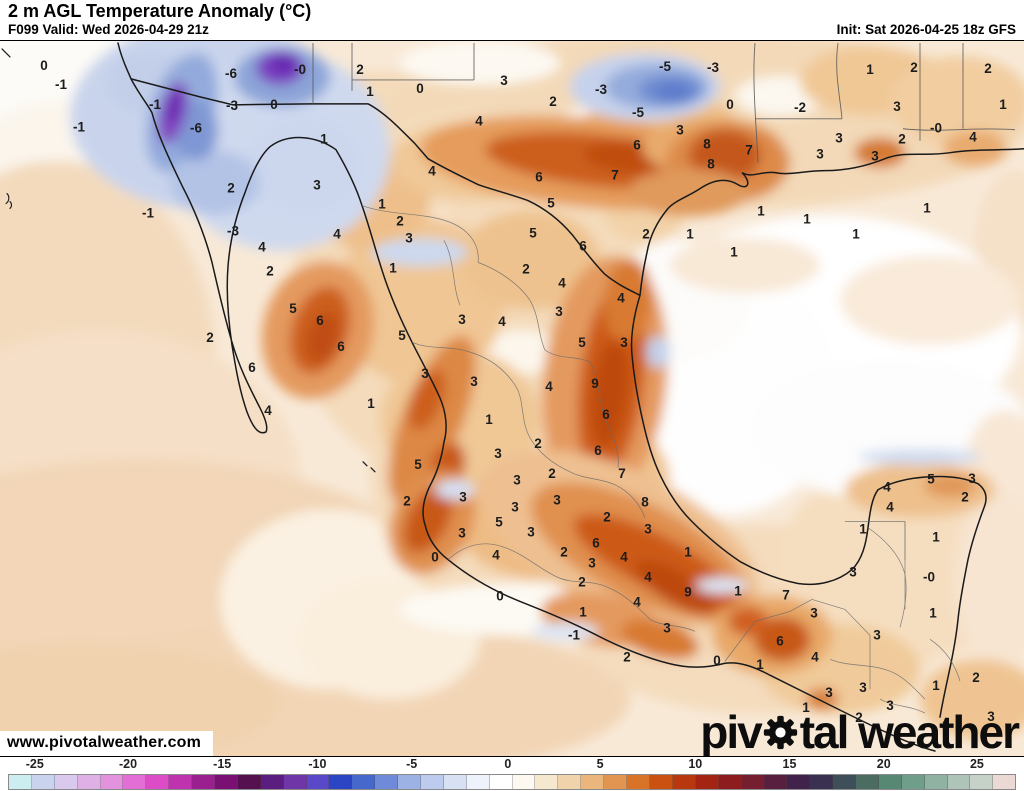 This screenshot has height=791, width=1024. I want to click on colorbar-segments, so click(512, 782).